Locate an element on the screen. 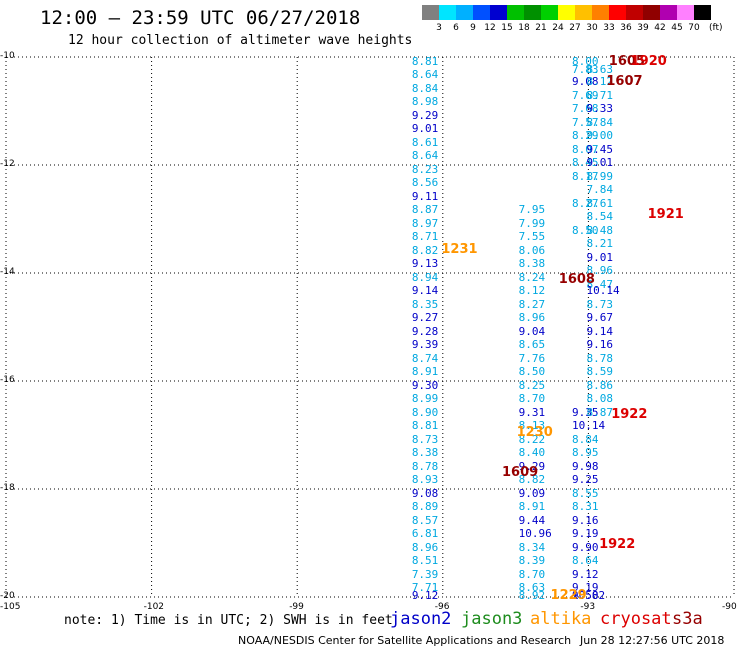 The height and width of the screenshot is (650, 740). color-scale-unit: (ft) is located at coordinates (716, 28).